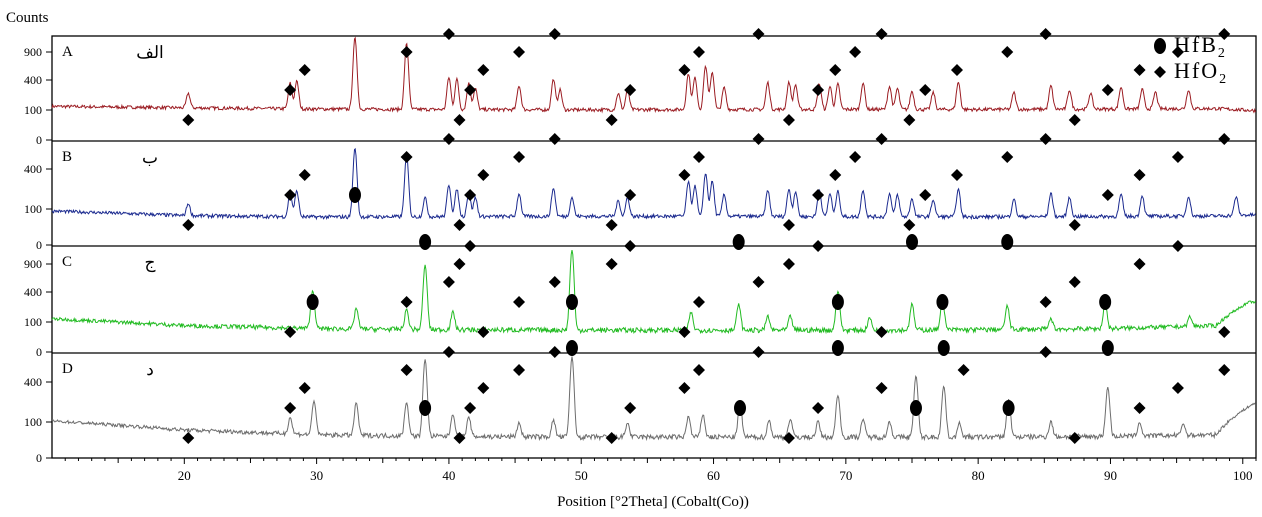  I want to click on x-tick-label: 30, so click(316, 475).